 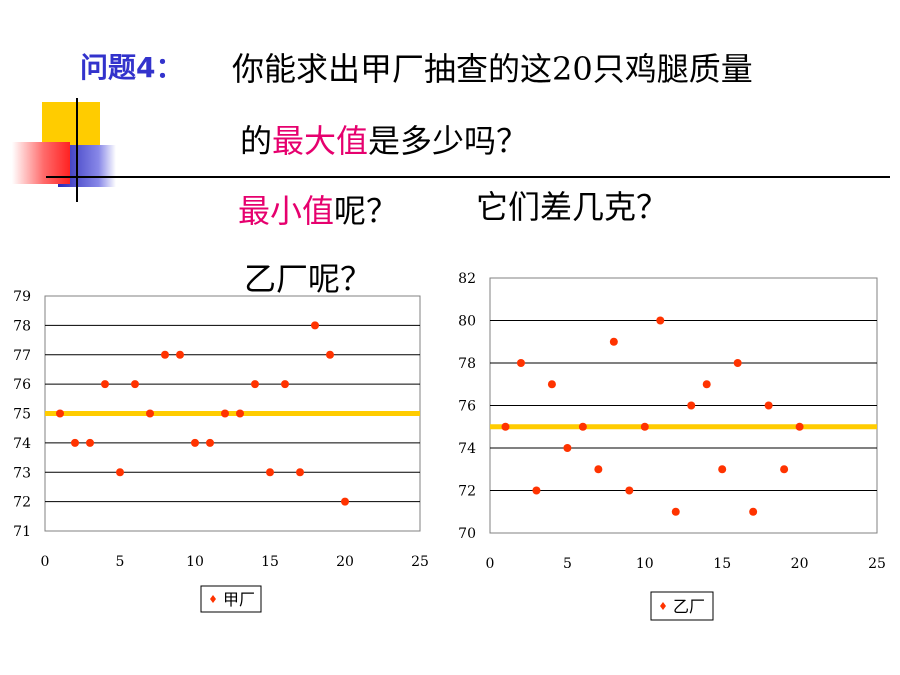 What do you see at coordinates (77, 150) in the screenshot?
I see `vertical-rule` at bounding box center [77, 150].